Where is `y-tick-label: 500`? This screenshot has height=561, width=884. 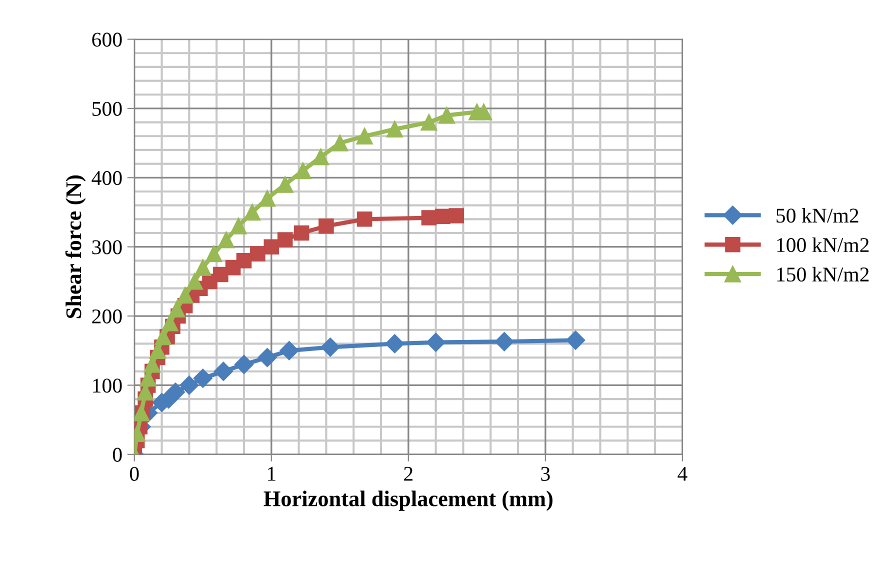 y-tick-label: 500 is located at coordinates (107, 109).